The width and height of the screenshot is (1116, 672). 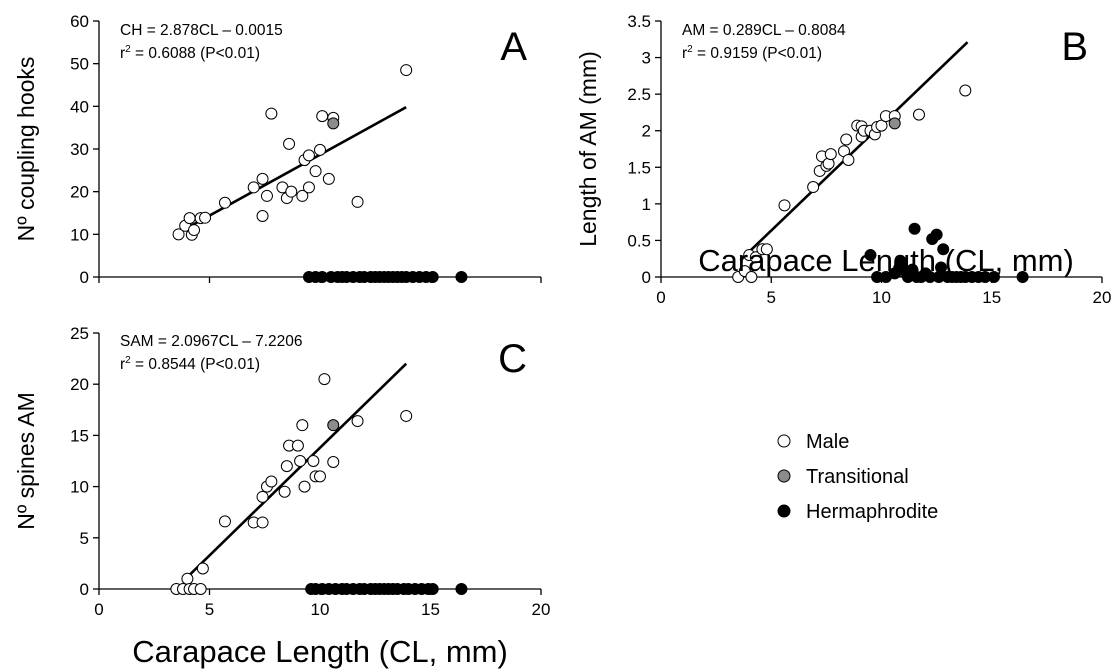 I want to click on y-tick-label-a: 30, so click(x=79, y=149).